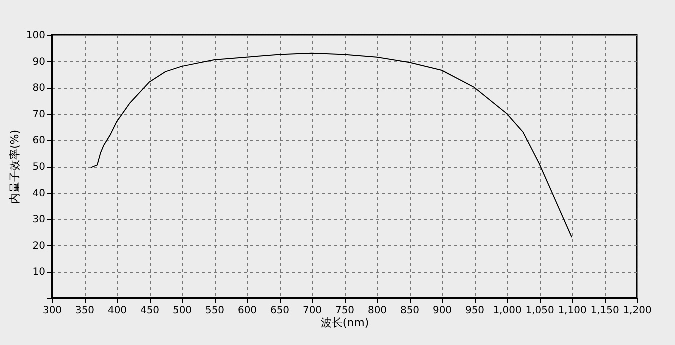 This screenshot has height=345, width=675. I want to click on y-tick-label: 100, so click(36, 36).